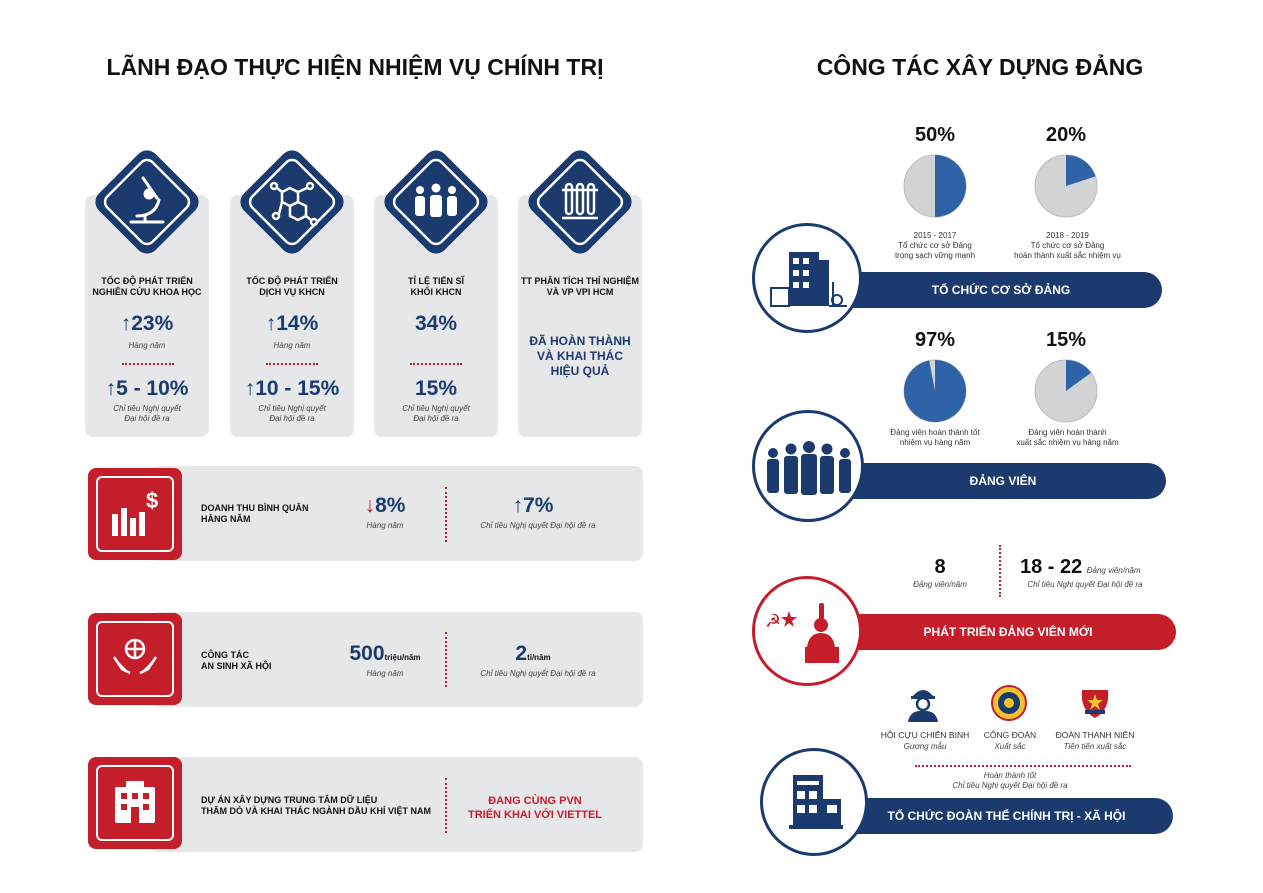  Describe the element at coordinates (802, 633) in the screenshot. I see `raised-fist-icon: ☭` at that location.